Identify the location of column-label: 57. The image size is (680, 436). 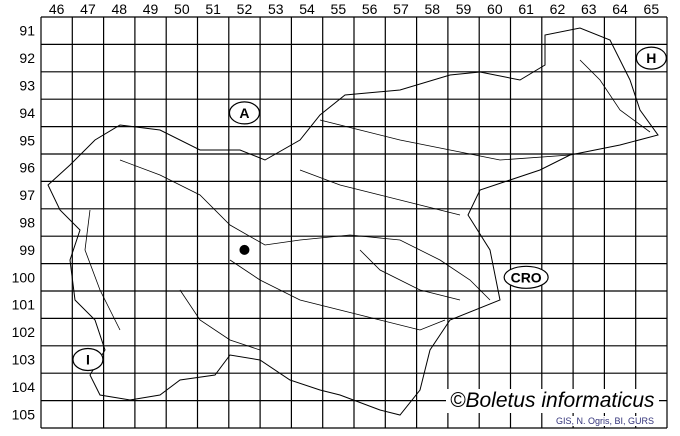
(401, 9).